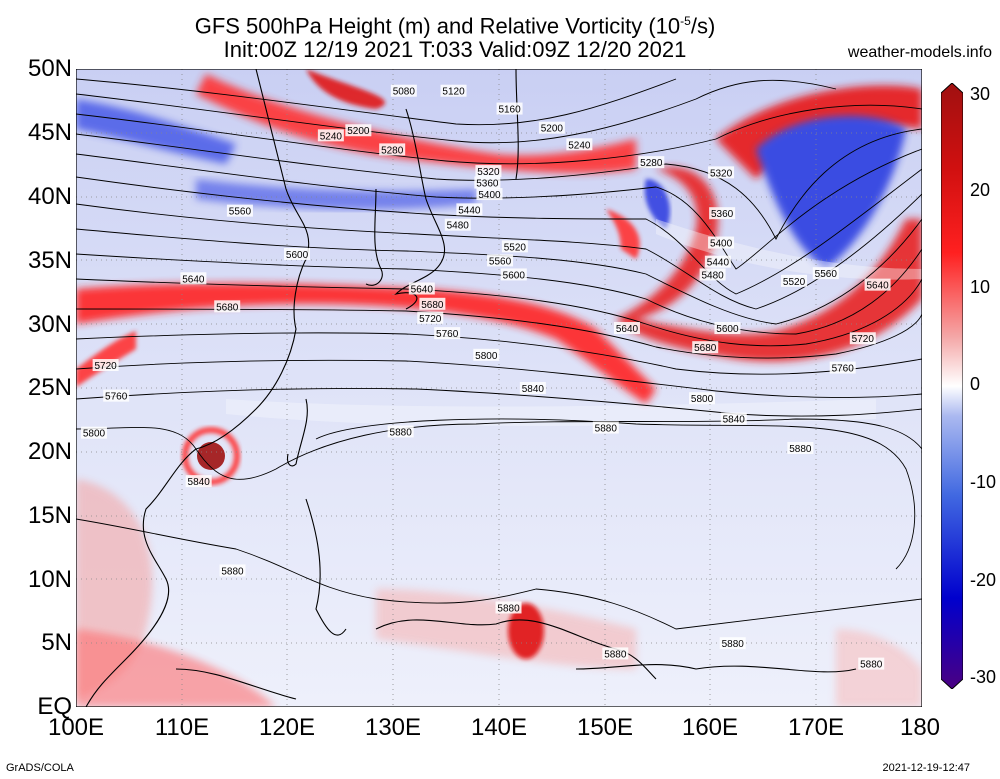 This screenshot has height=779, width=1000. What do you see at coordinates (983, 580) in the screenshot?
I see `colorbar-label-minus20: -20` at bounding box center [983, 580].